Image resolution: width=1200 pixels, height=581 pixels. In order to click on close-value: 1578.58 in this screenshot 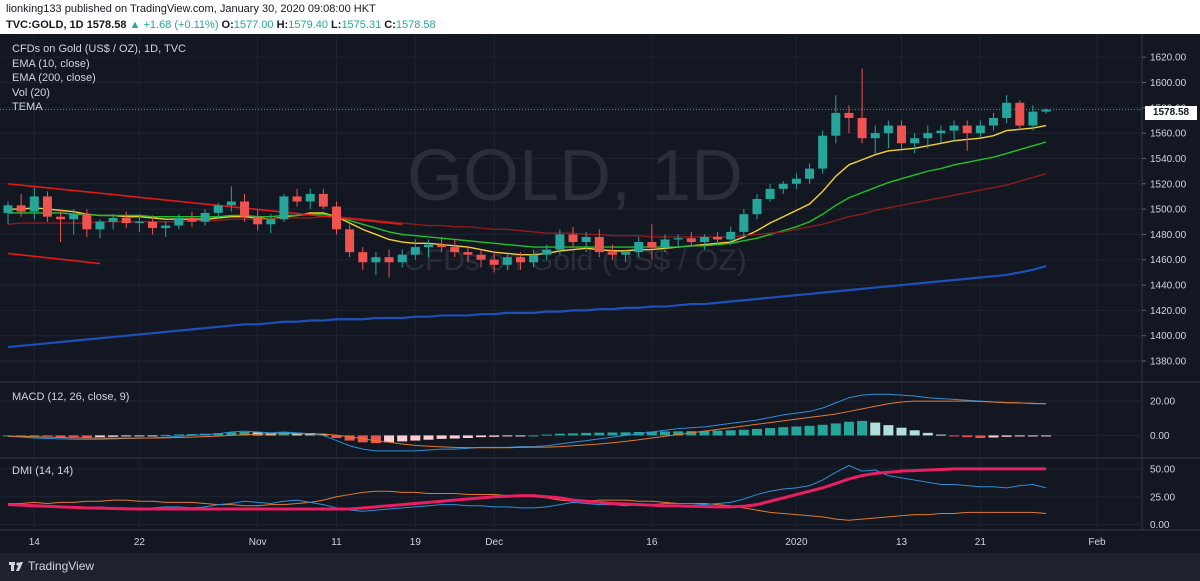, I will do `click(415, 25)`.